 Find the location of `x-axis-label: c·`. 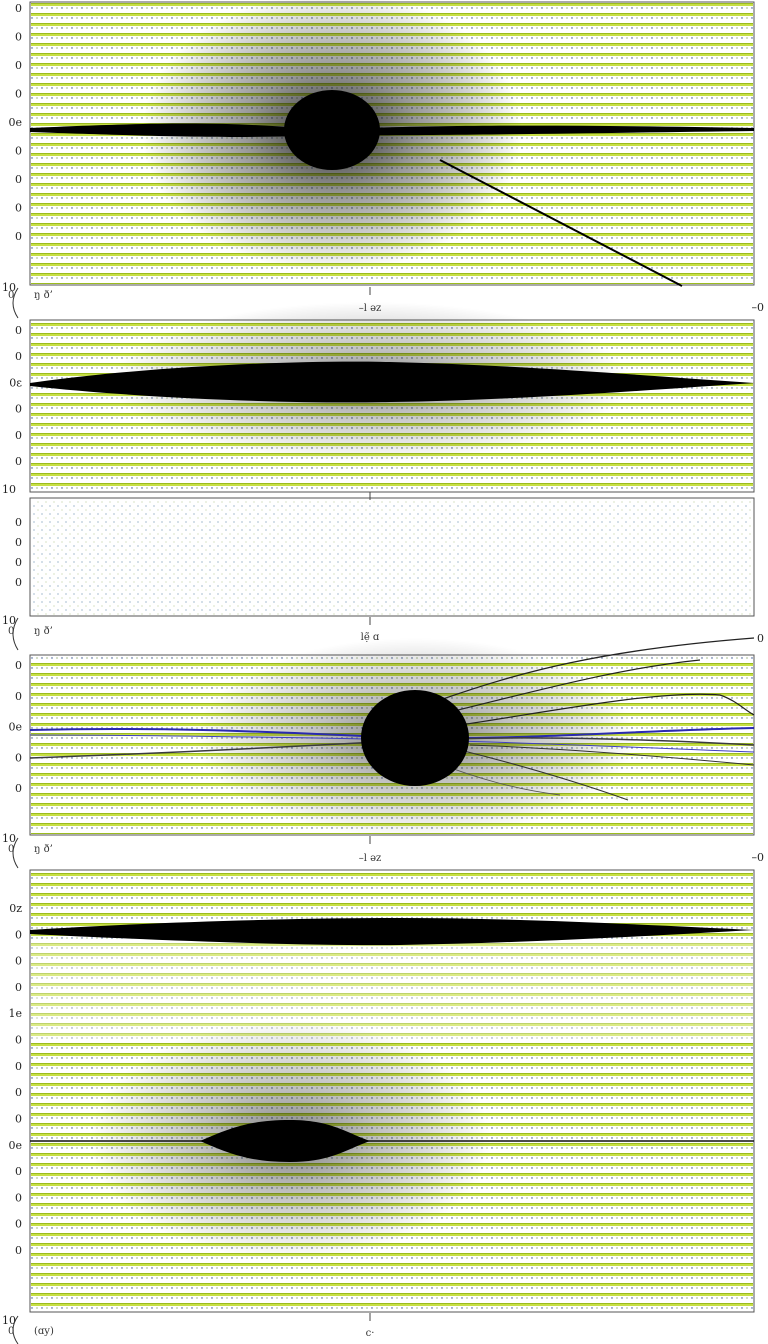

x-axis-label: c· is located at coordinates (370, 1333).